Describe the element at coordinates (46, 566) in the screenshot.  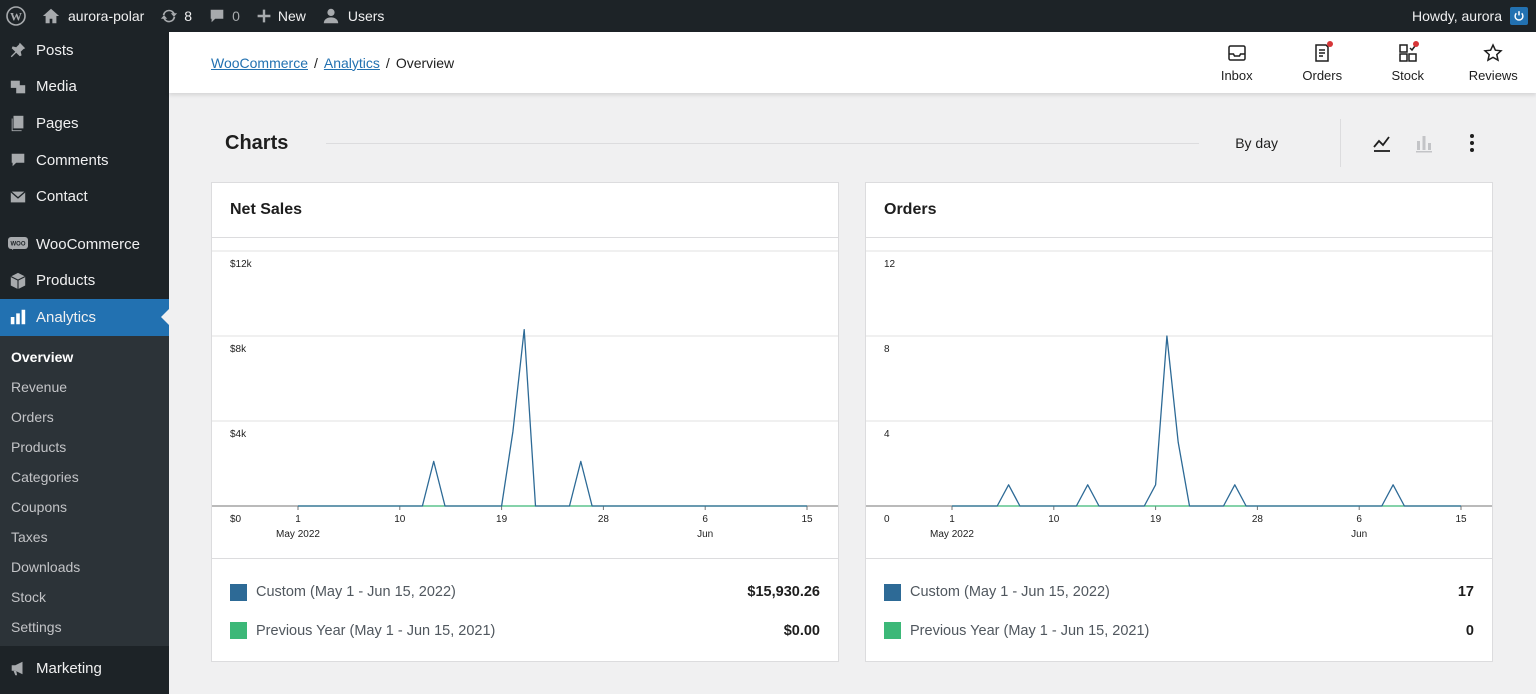
I see `submenu-item-downloads: Downloads` at that location.